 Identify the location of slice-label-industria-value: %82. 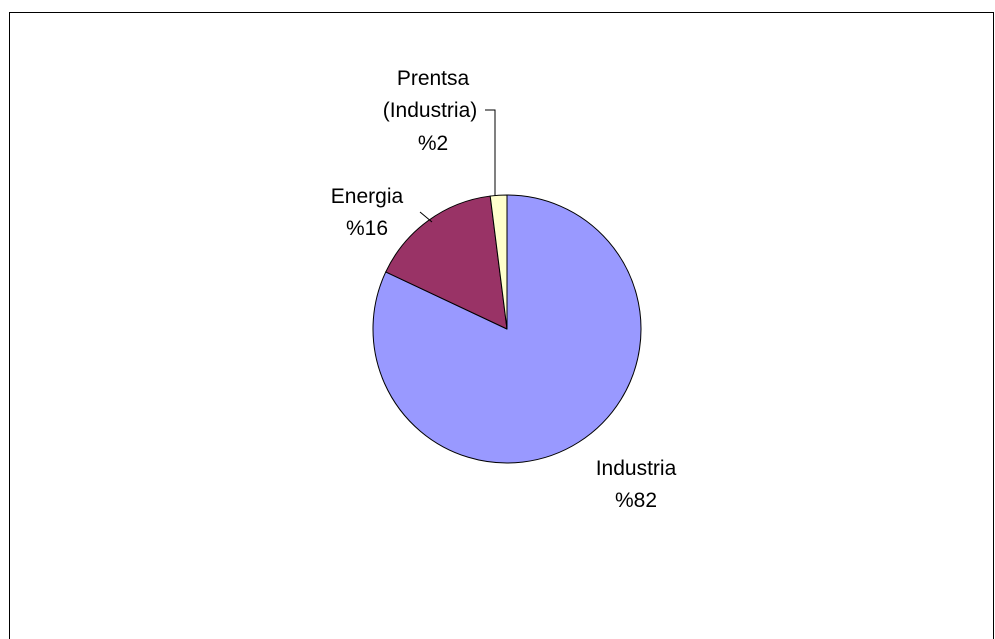
(636, 500).